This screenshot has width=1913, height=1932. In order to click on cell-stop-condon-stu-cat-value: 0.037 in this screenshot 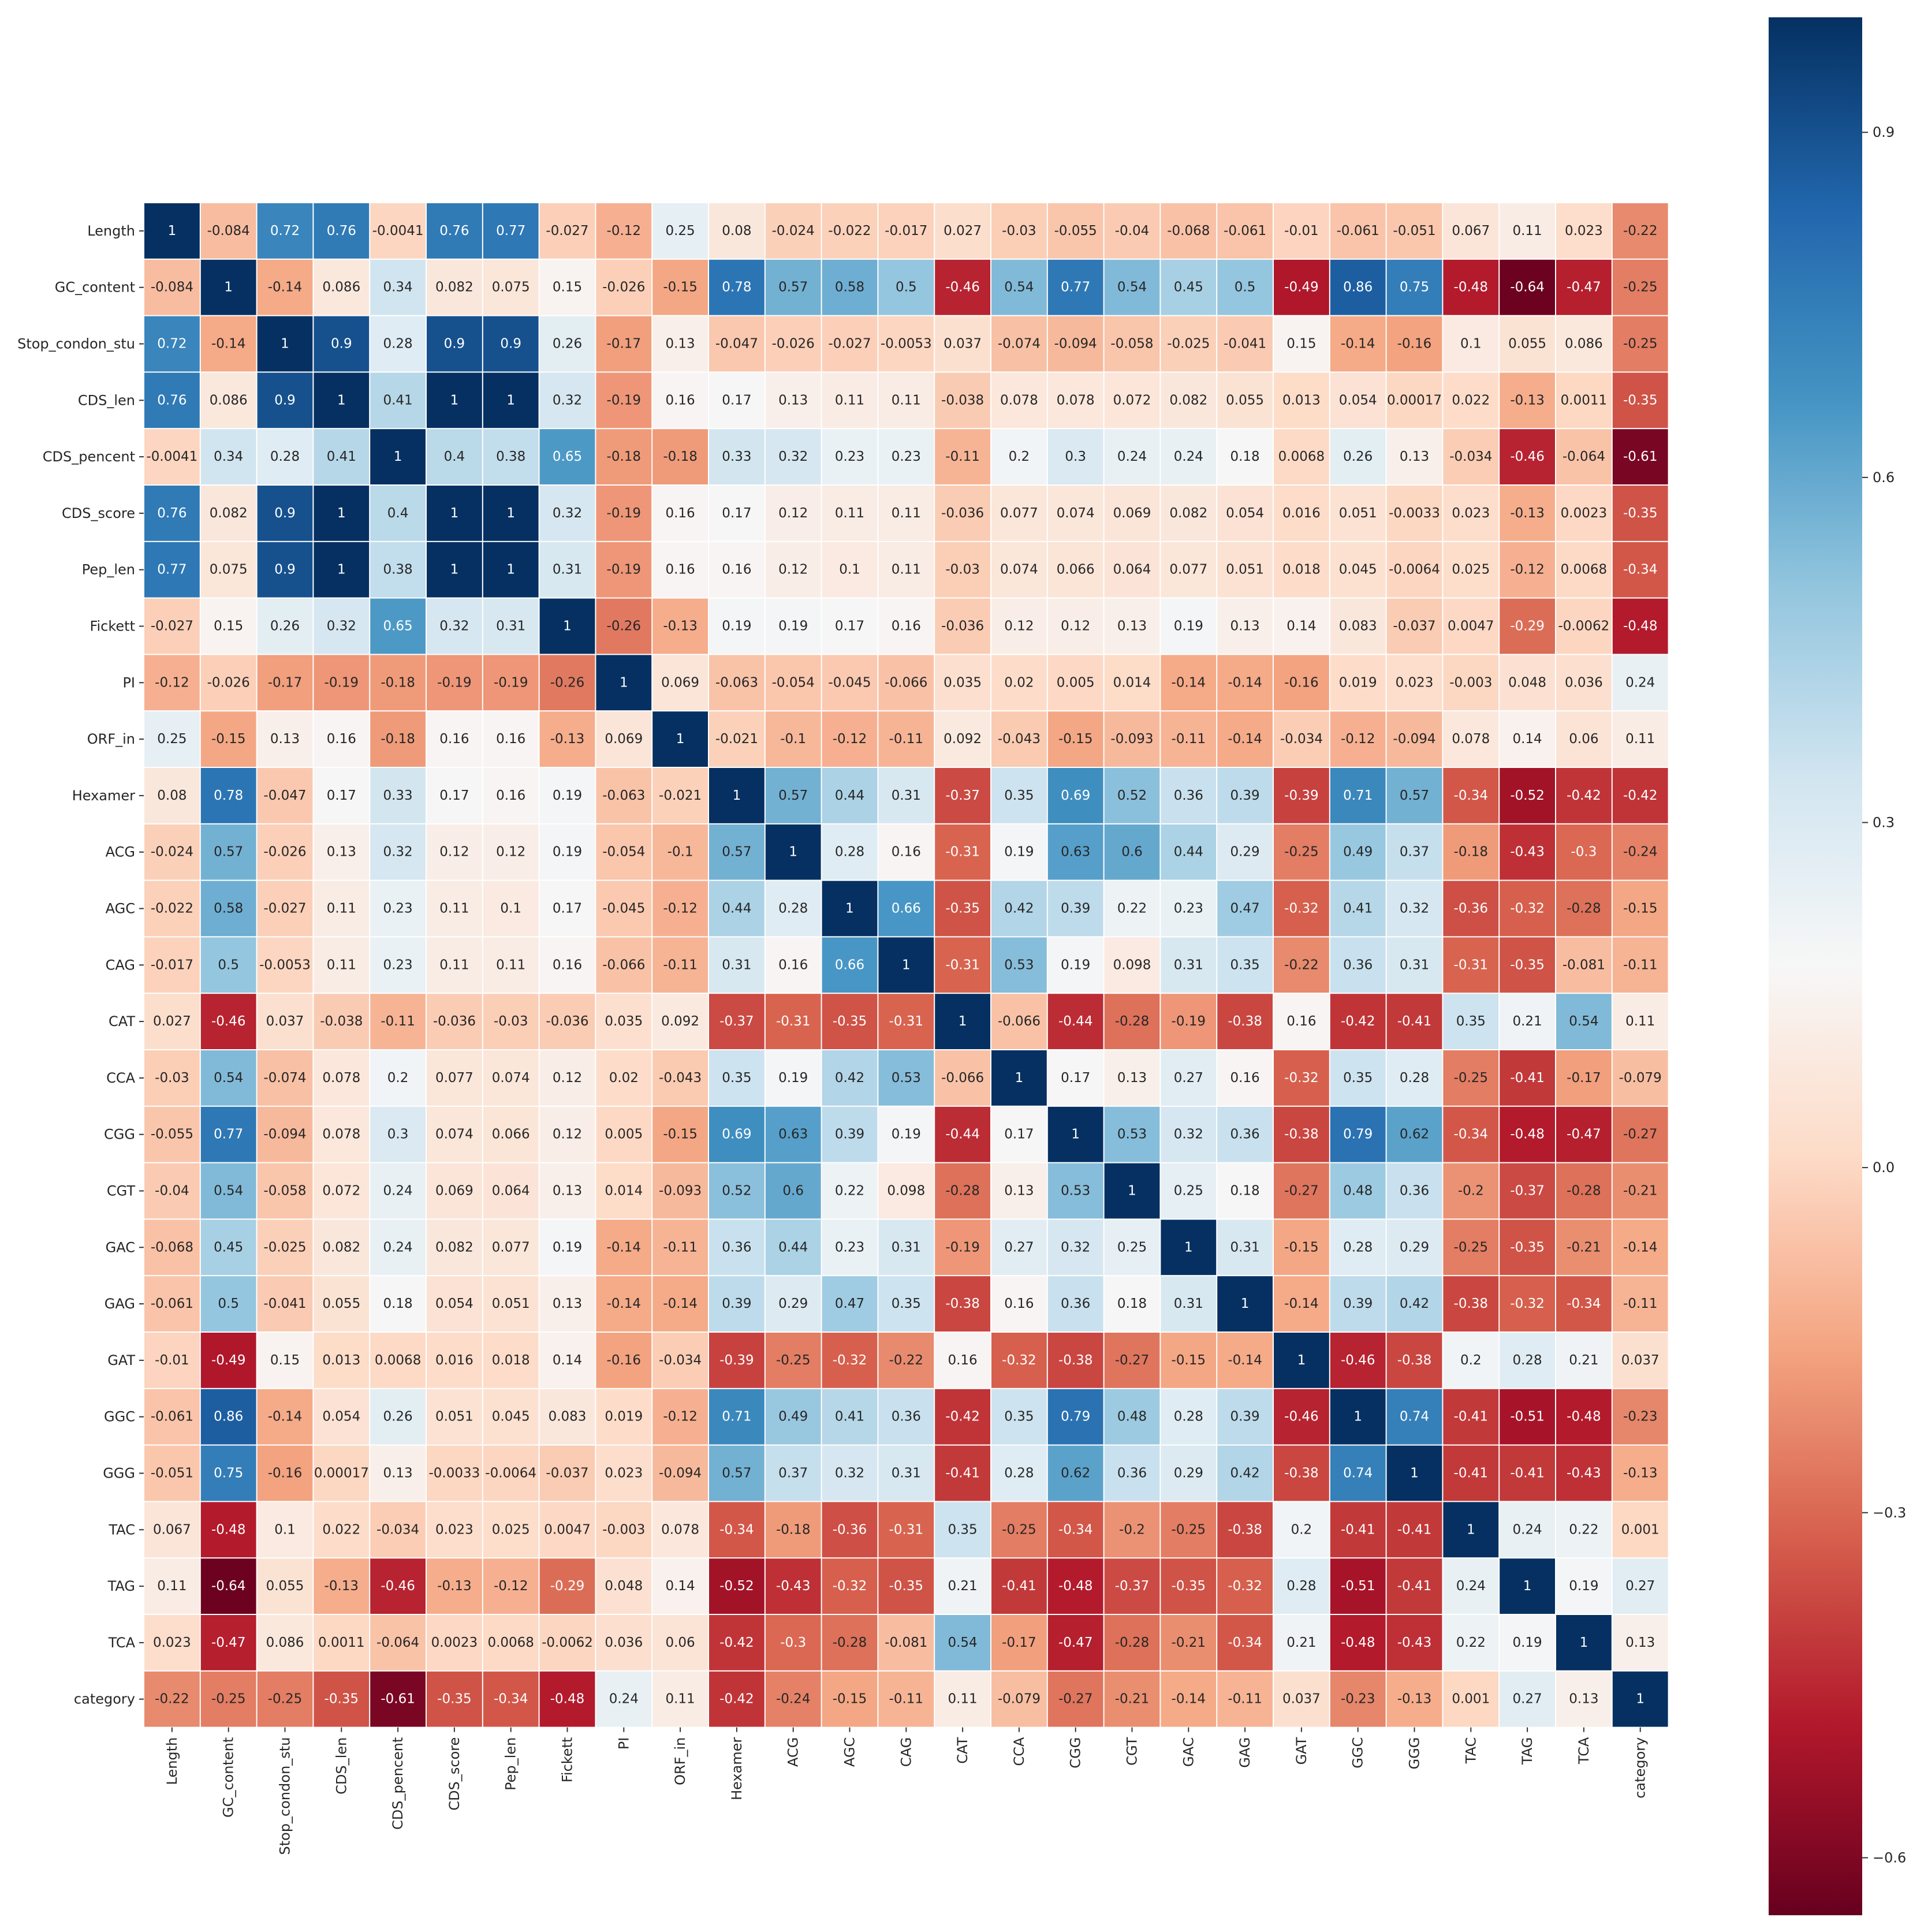, I will do `click(963, 344)`.